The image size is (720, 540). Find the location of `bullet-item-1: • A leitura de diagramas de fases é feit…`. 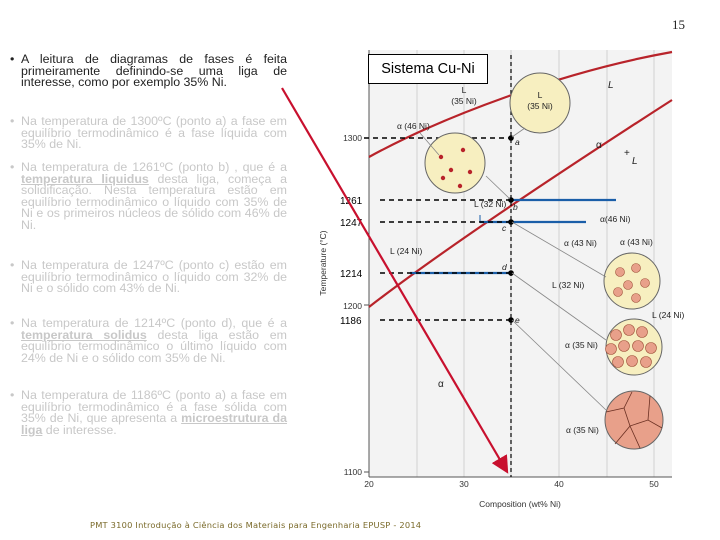

bullet-item-1: • A leitura de diagramas de fases é feit… is located at coordinates (148, 71).